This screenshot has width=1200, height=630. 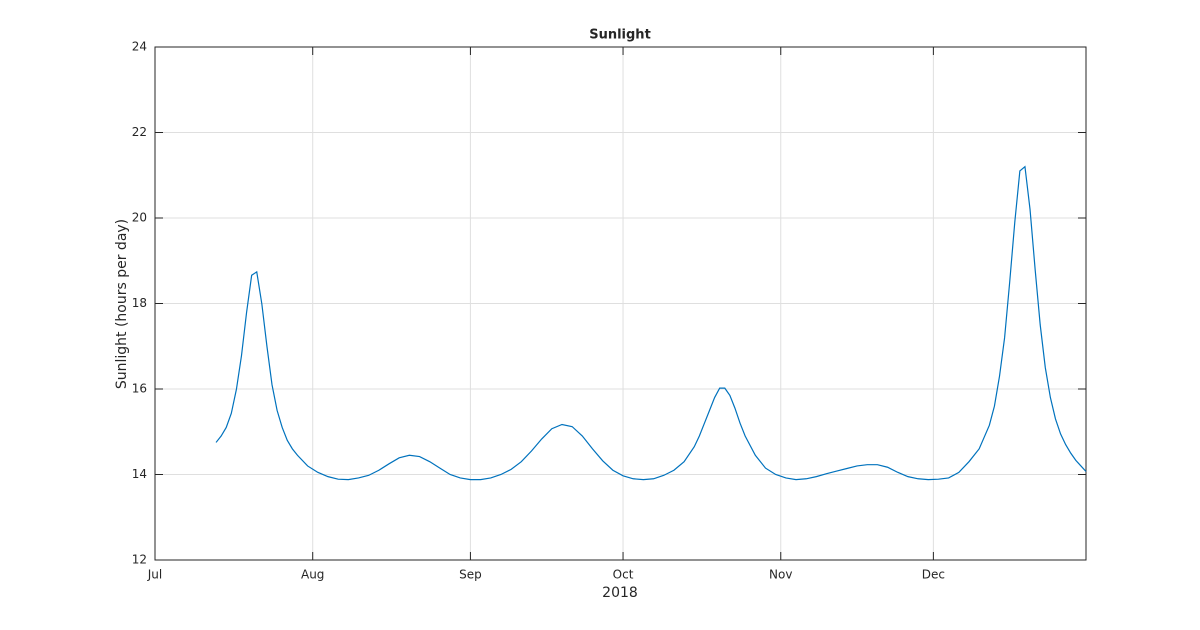 I want to click on y-axis-label: Sunlight (hours per day), so click(x=122, y=304).